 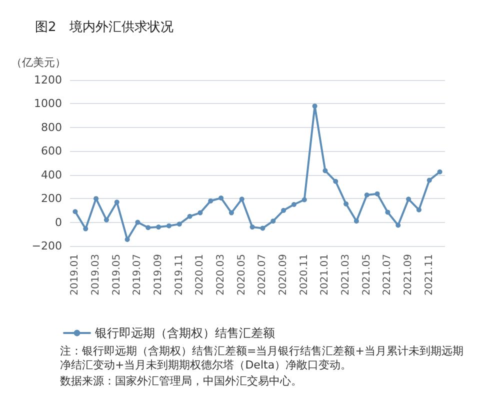 What do you see at coordinates (346, 275) in the screenshot?
I see `x-tick-label: 2021.03` at bounding box center [346, 275].